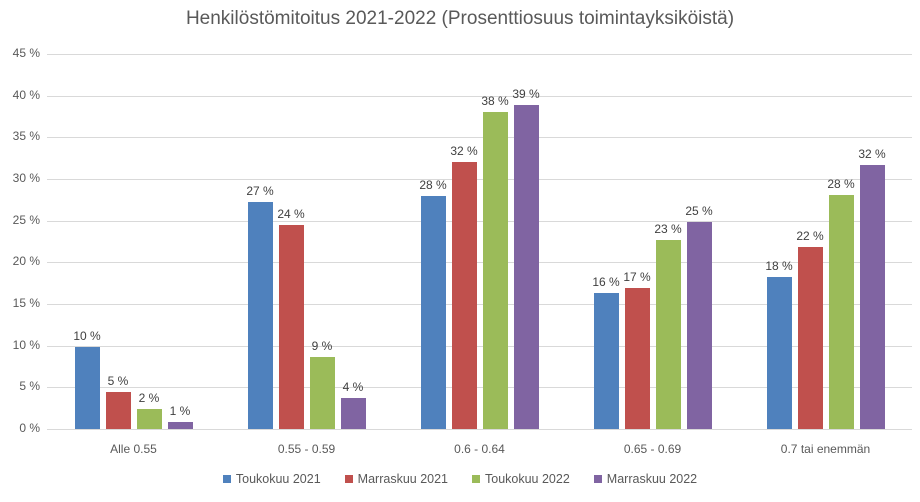 Image resolution: width=920 pixels, height=502 pixels. I want to click on y-tick-label: 40 %, so click(26, 94).